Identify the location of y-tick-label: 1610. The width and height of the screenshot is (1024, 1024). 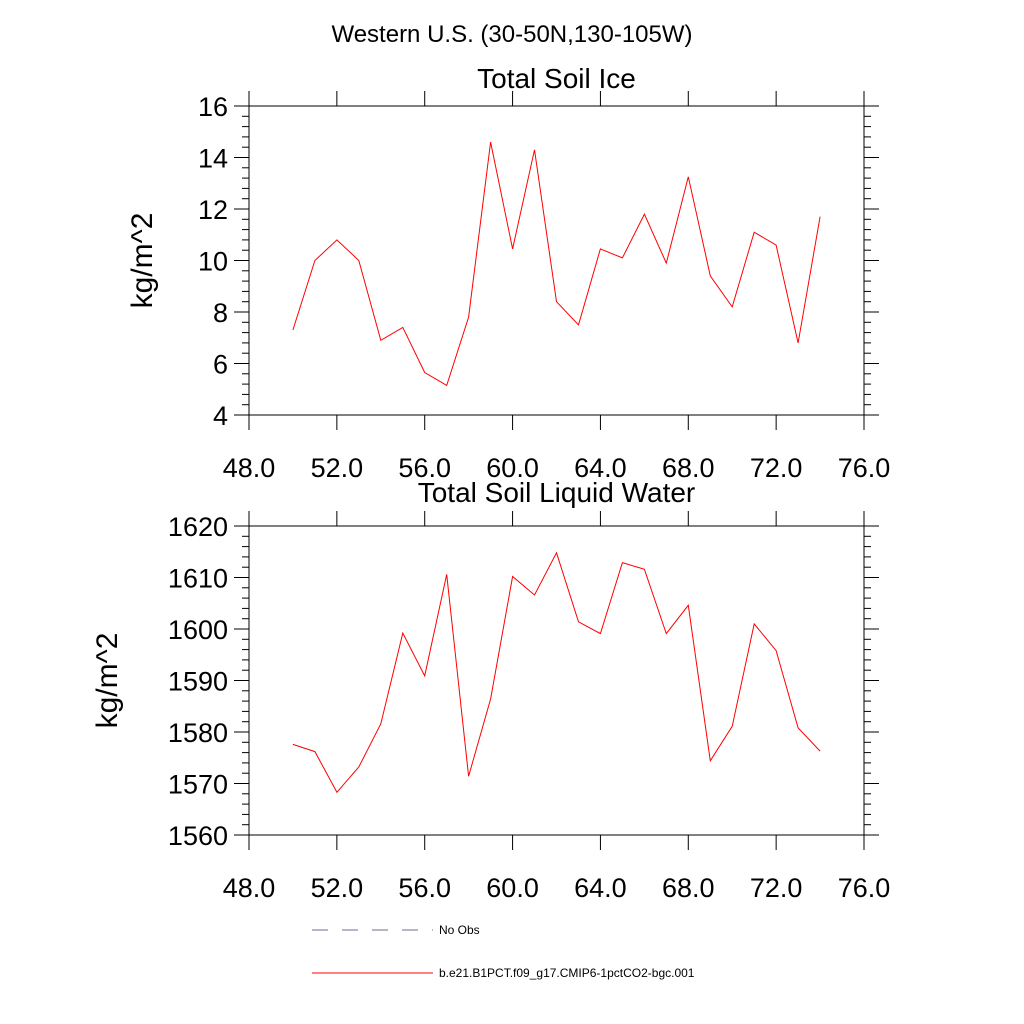
(198, 579).